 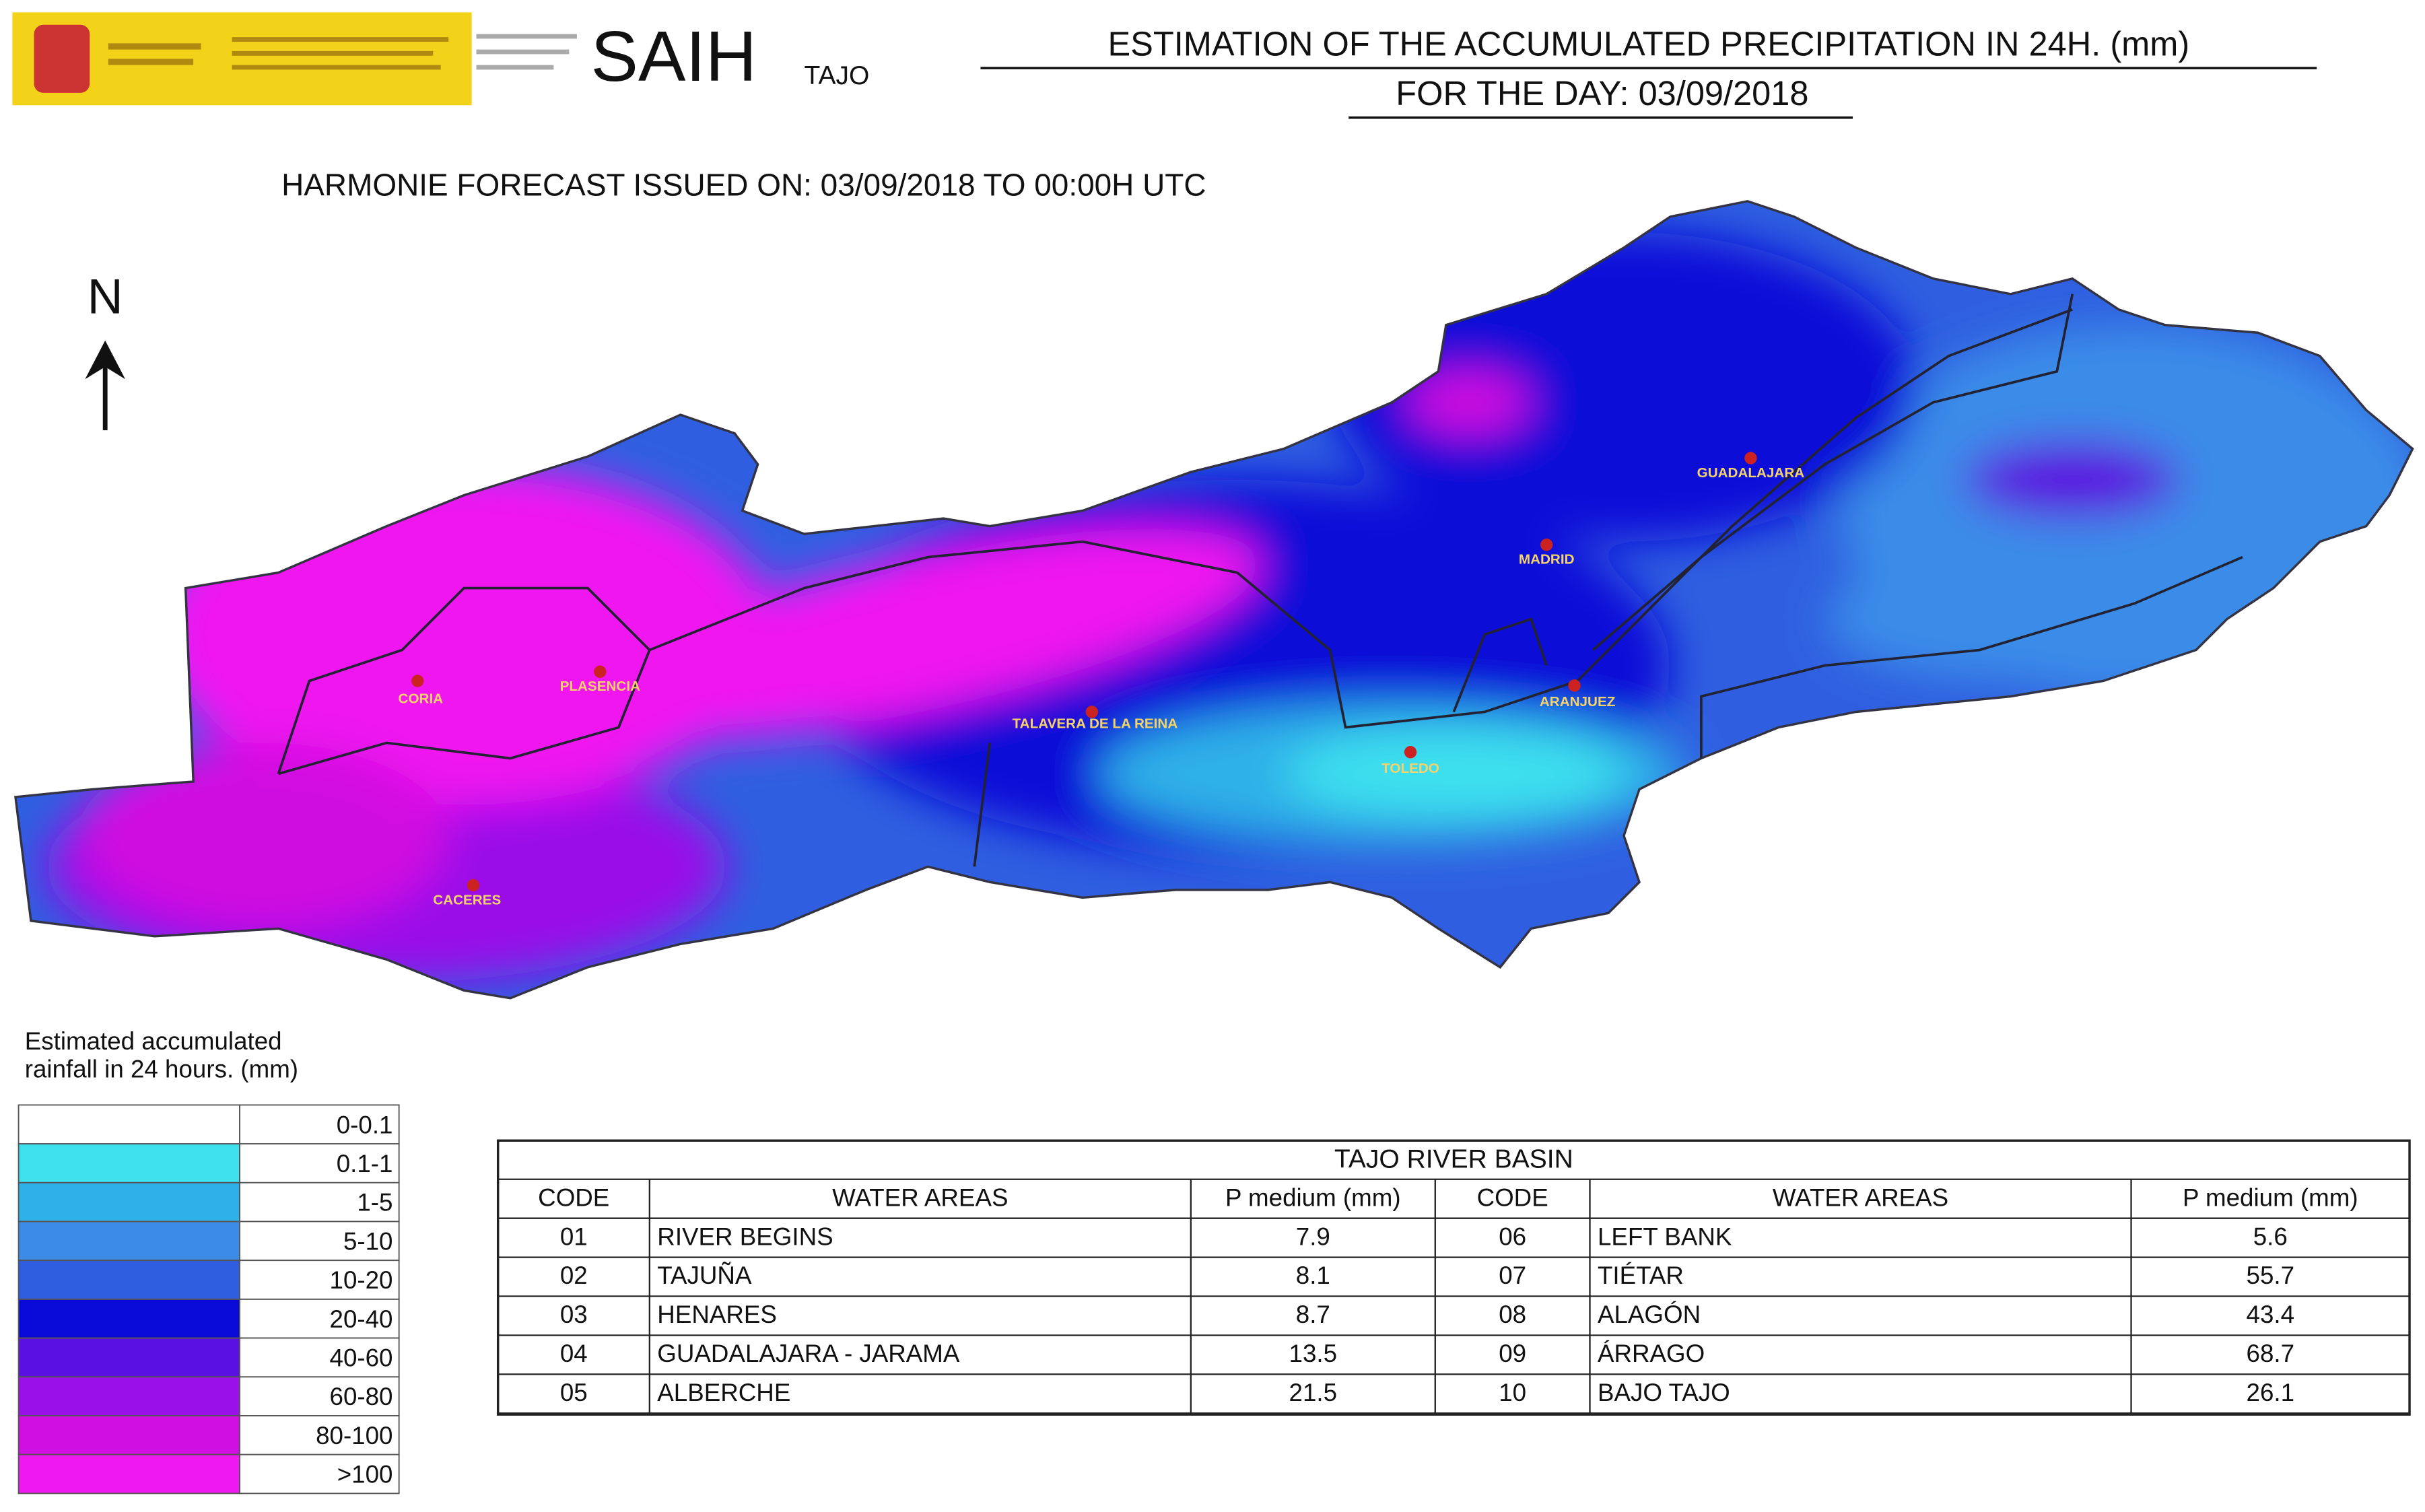 I want to click on table-cell: 03, so click(x=574, y=1314).